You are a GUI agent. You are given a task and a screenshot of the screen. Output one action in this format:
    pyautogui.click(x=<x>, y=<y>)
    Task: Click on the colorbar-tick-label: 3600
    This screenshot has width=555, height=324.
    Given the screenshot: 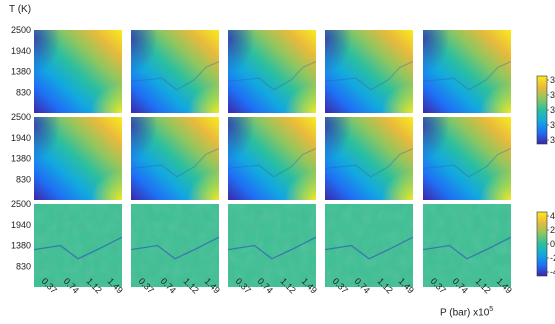 What is the action you would take?
    pyautogui.click(x=552, y=95)
    